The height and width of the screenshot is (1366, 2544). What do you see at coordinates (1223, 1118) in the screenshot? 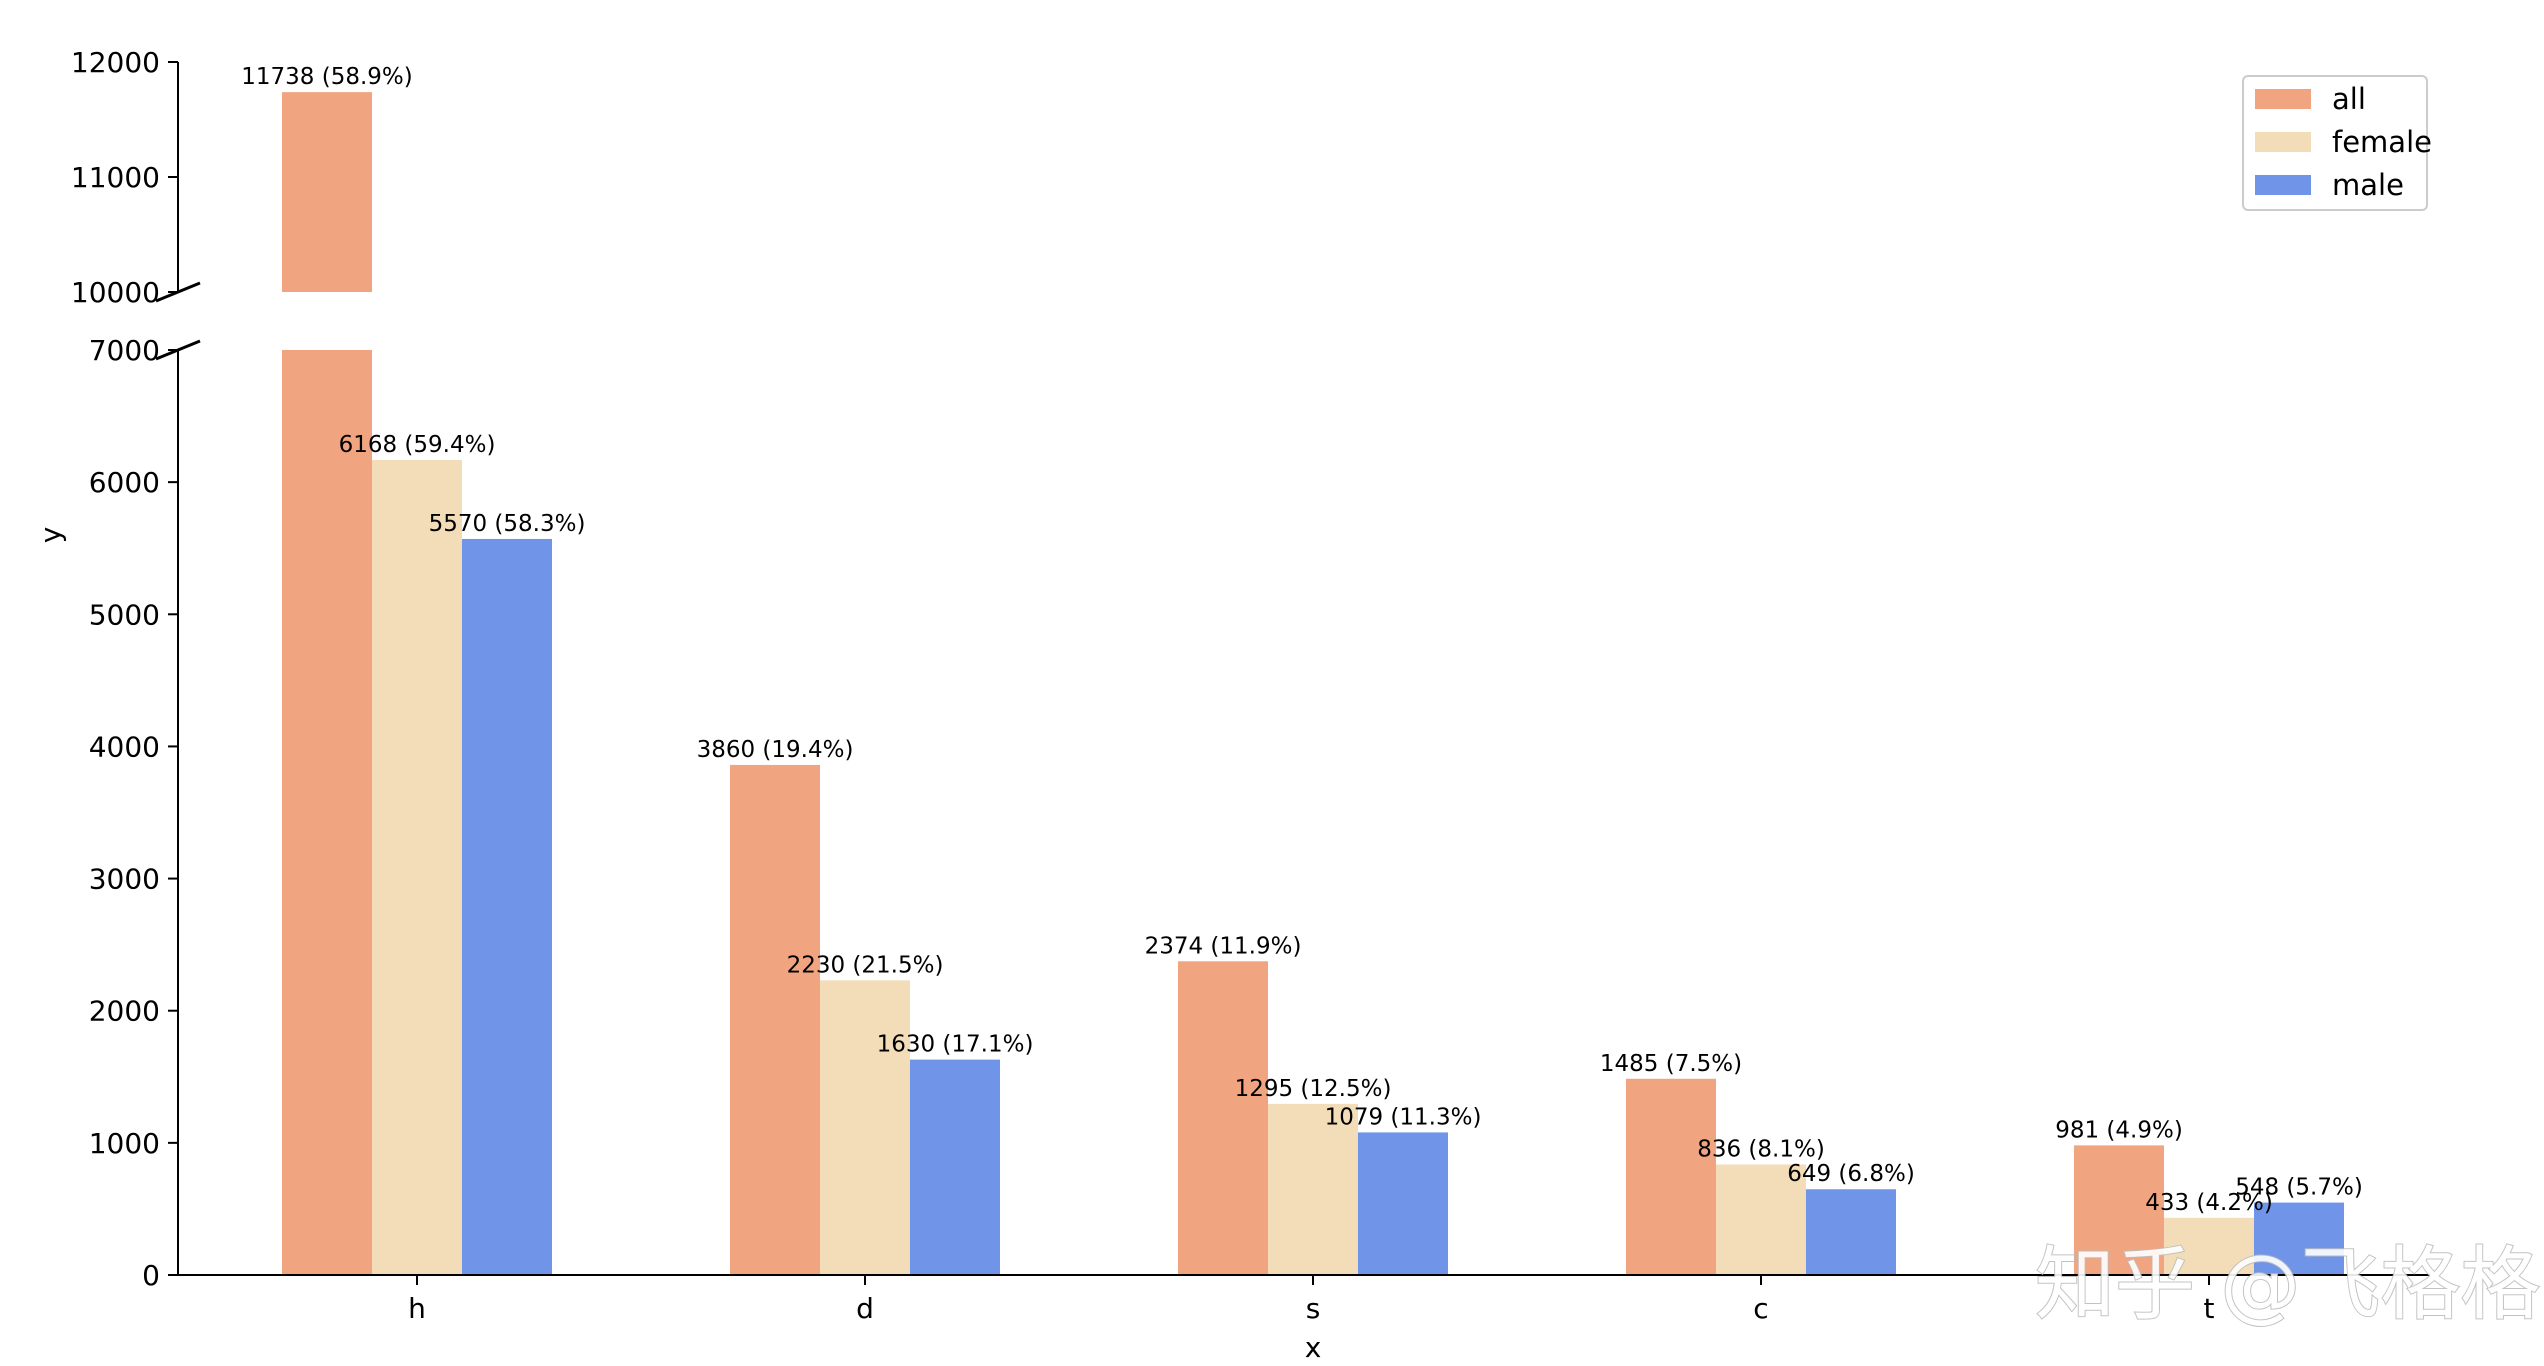
I see `bar-all-s` at bounding box center [1223, 1118].